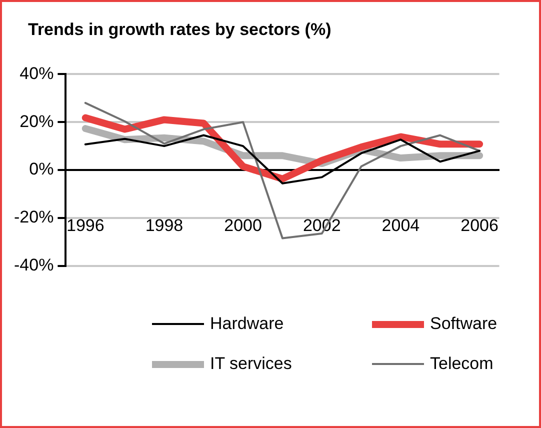  Describe the element at coordinates (164, 225) in the screenshot. I see `x-tick-label: 1998` at that location.